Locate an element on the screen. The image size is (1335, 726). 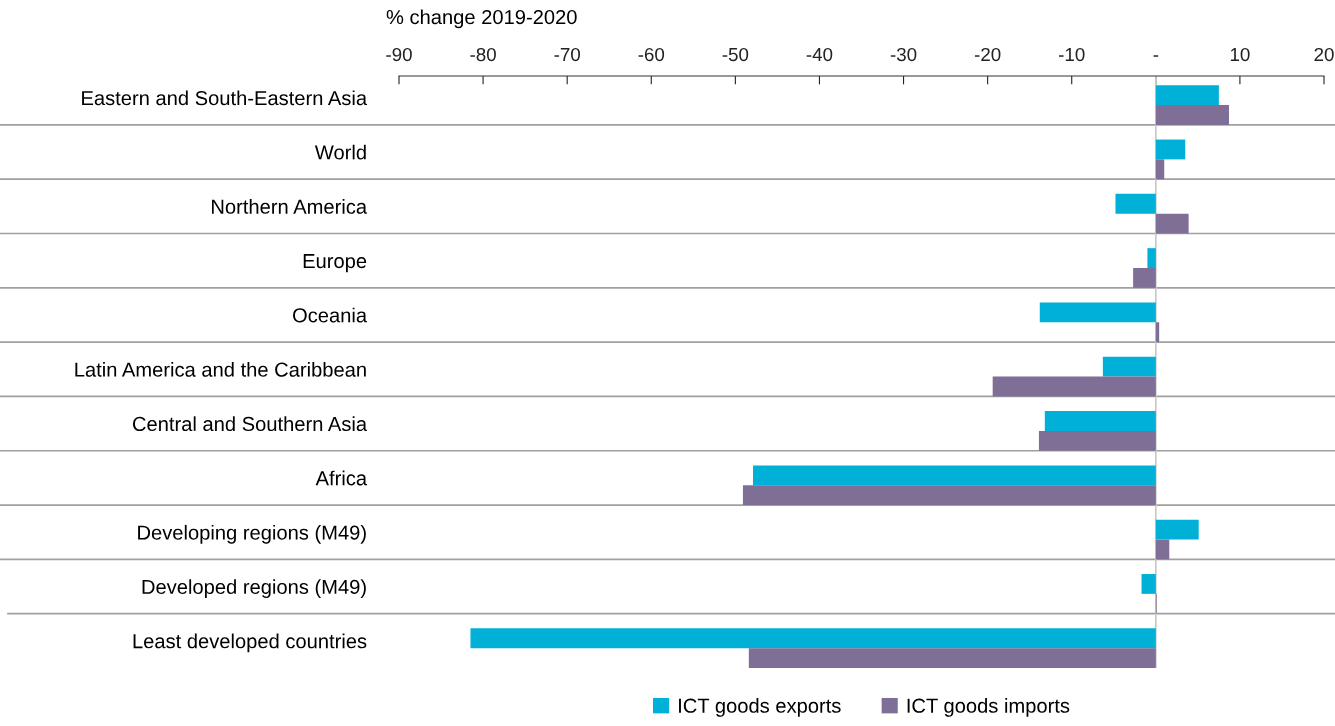
x-tick-label: -40 is located at coordinates (819, 54).